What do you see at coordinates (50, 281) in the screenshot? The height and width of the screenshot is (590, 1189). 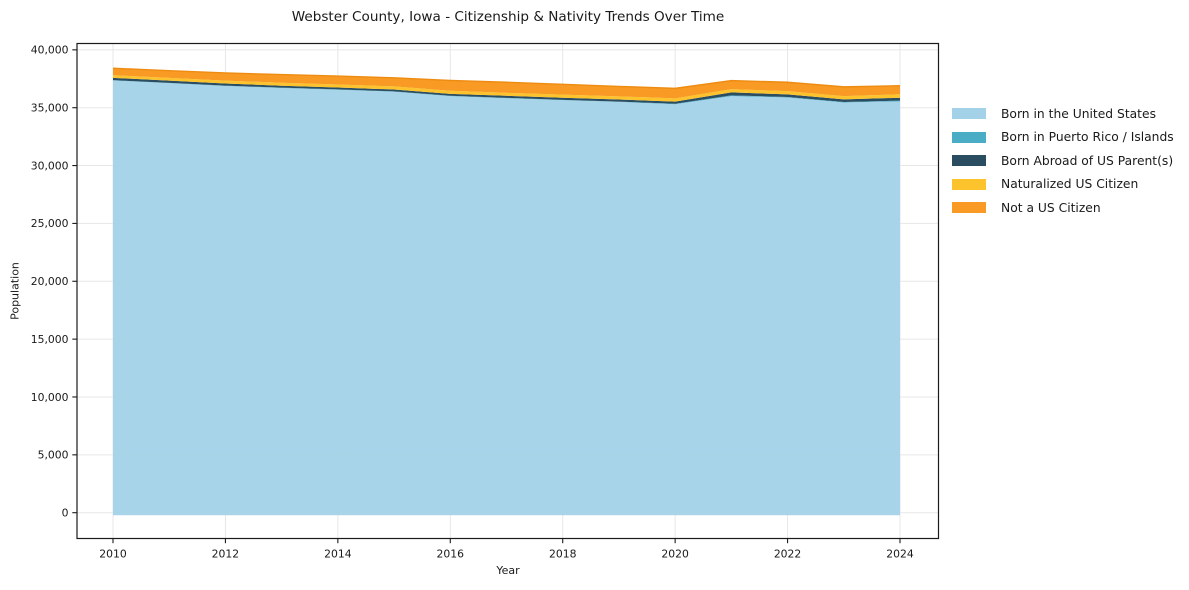 I see `y-tick-label: 20,000` at bounding box center [50, 281].